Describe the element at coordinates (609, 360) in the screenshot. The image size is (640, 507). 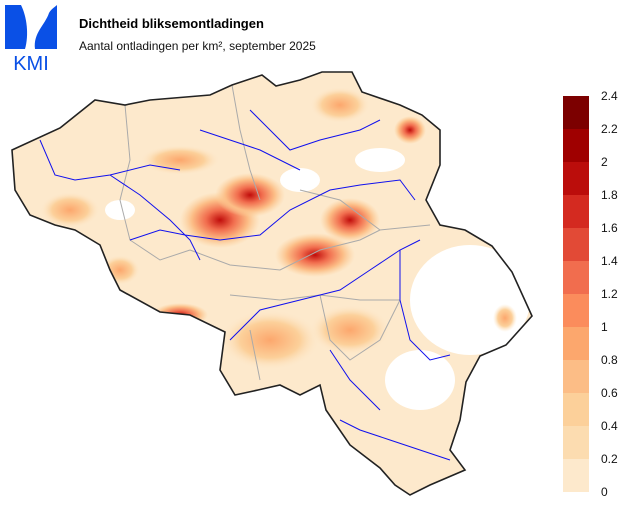
I see `legend-tick-label: 0.8` at that location.